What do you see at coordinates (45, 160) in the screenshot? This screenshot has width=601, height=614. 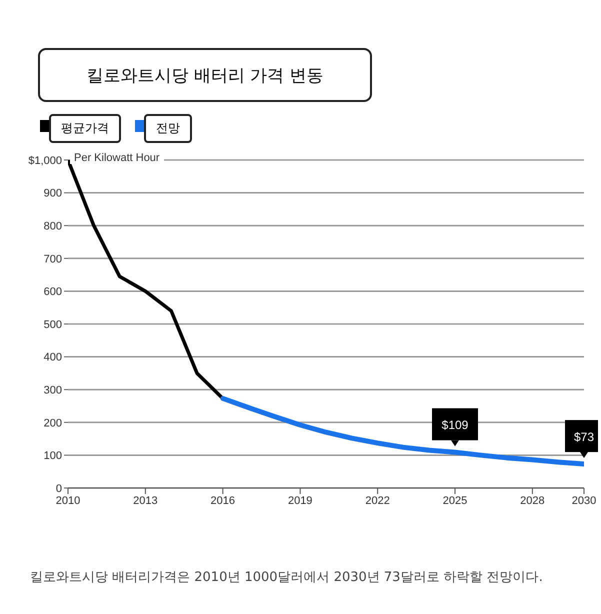 I see `y-tick-label: $1,000` at bounding box center [45, 160].